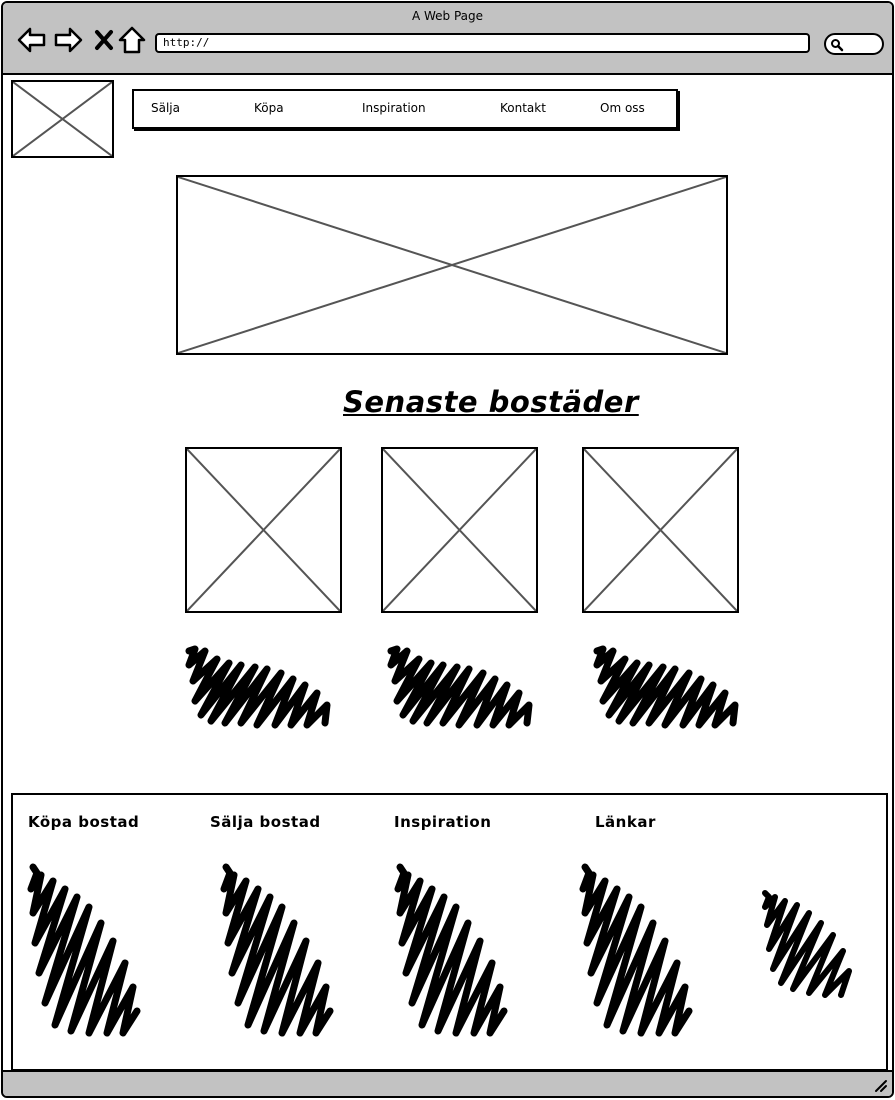 This screenshot has width=895, height=1100. Describe the element at coordinates (854, 44) in the screenshot. I see `browser-search-field` at that location.